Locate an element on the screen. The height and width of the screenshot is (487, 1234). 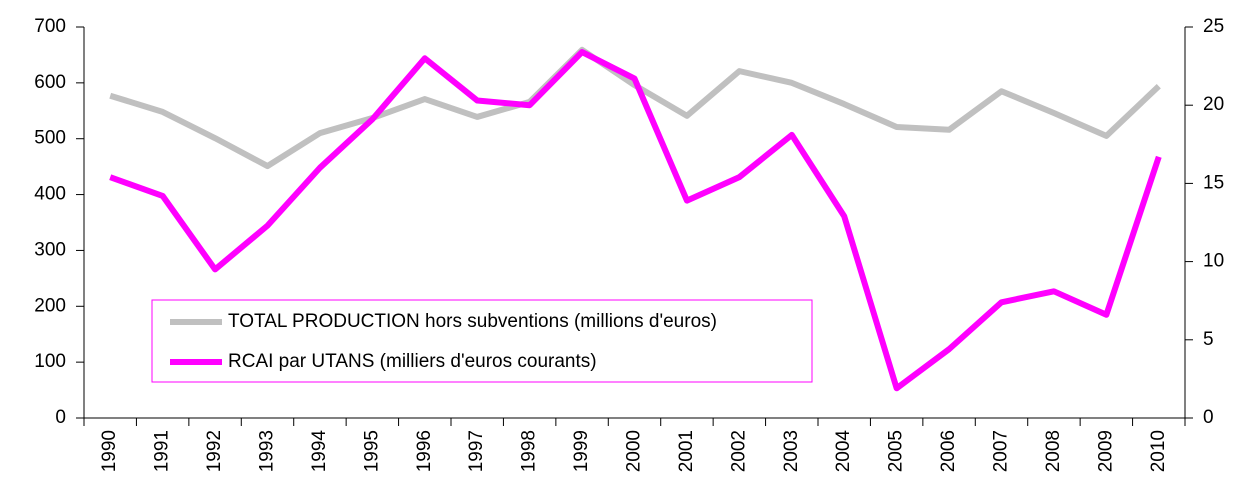
y2-tick-label: 15 is located at coordinates (1213, 182).